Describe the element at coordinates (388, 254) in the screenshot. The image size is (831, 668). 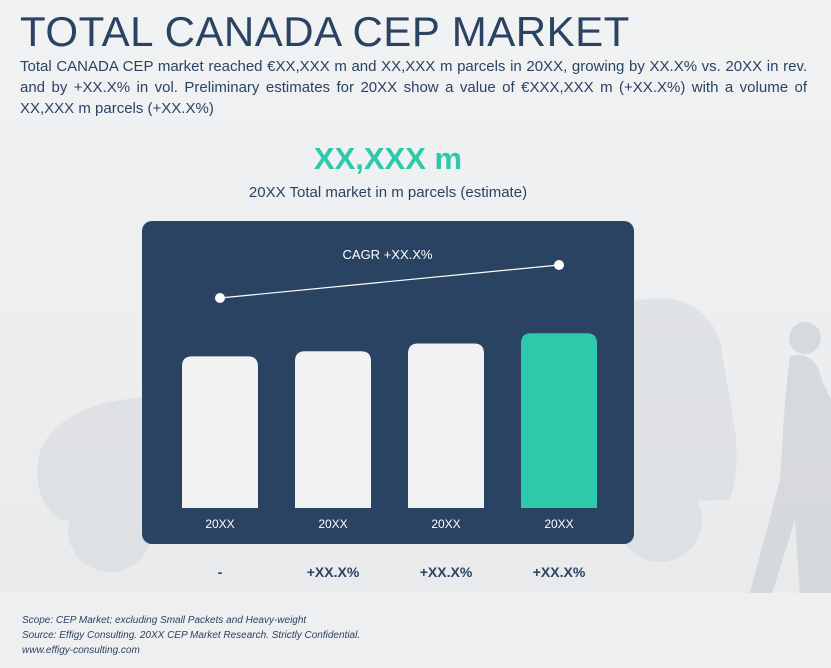
I see `cagr-label: CAGR +XX.X%` at that location.